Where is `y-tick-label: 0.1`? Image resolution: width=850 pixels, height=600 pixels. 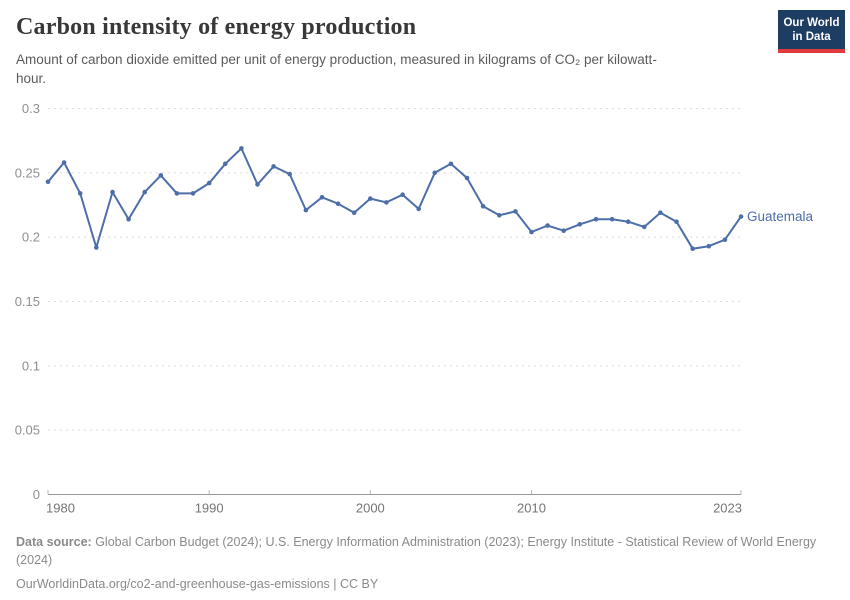
y-tick-label: 0.1 is located at coordinates (31, 365).